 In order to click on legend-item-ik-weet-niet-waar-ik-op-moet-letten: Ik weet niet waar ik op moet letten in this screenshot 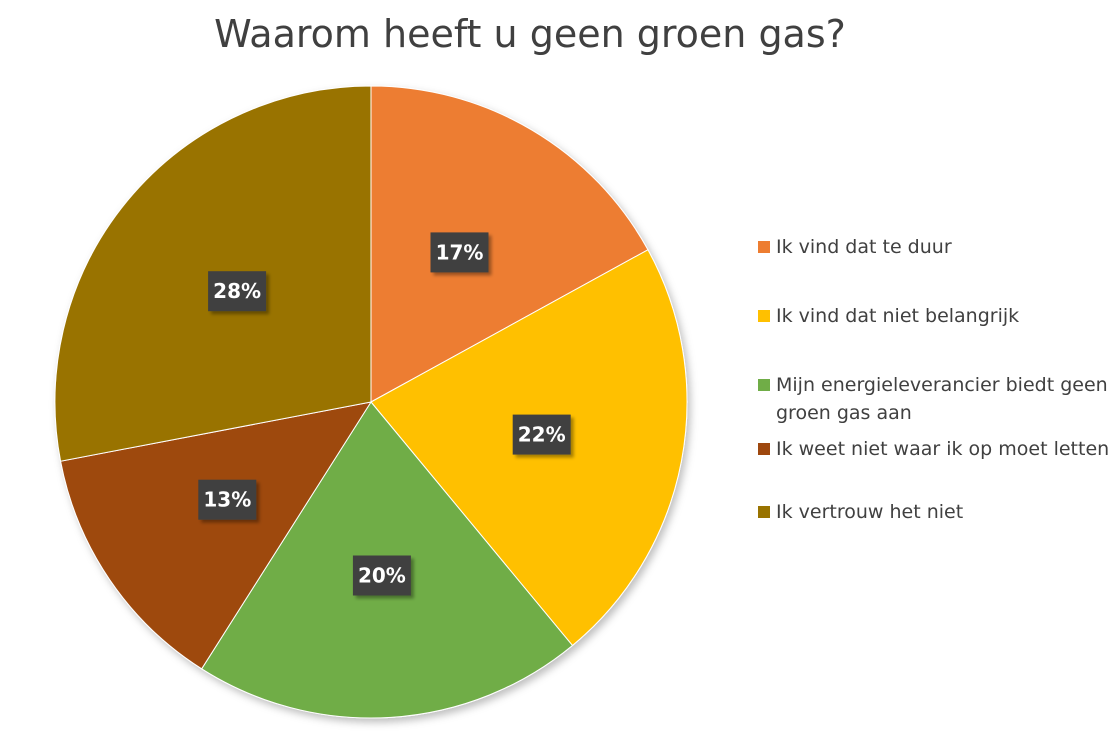, I will do `click(937, 449)`.